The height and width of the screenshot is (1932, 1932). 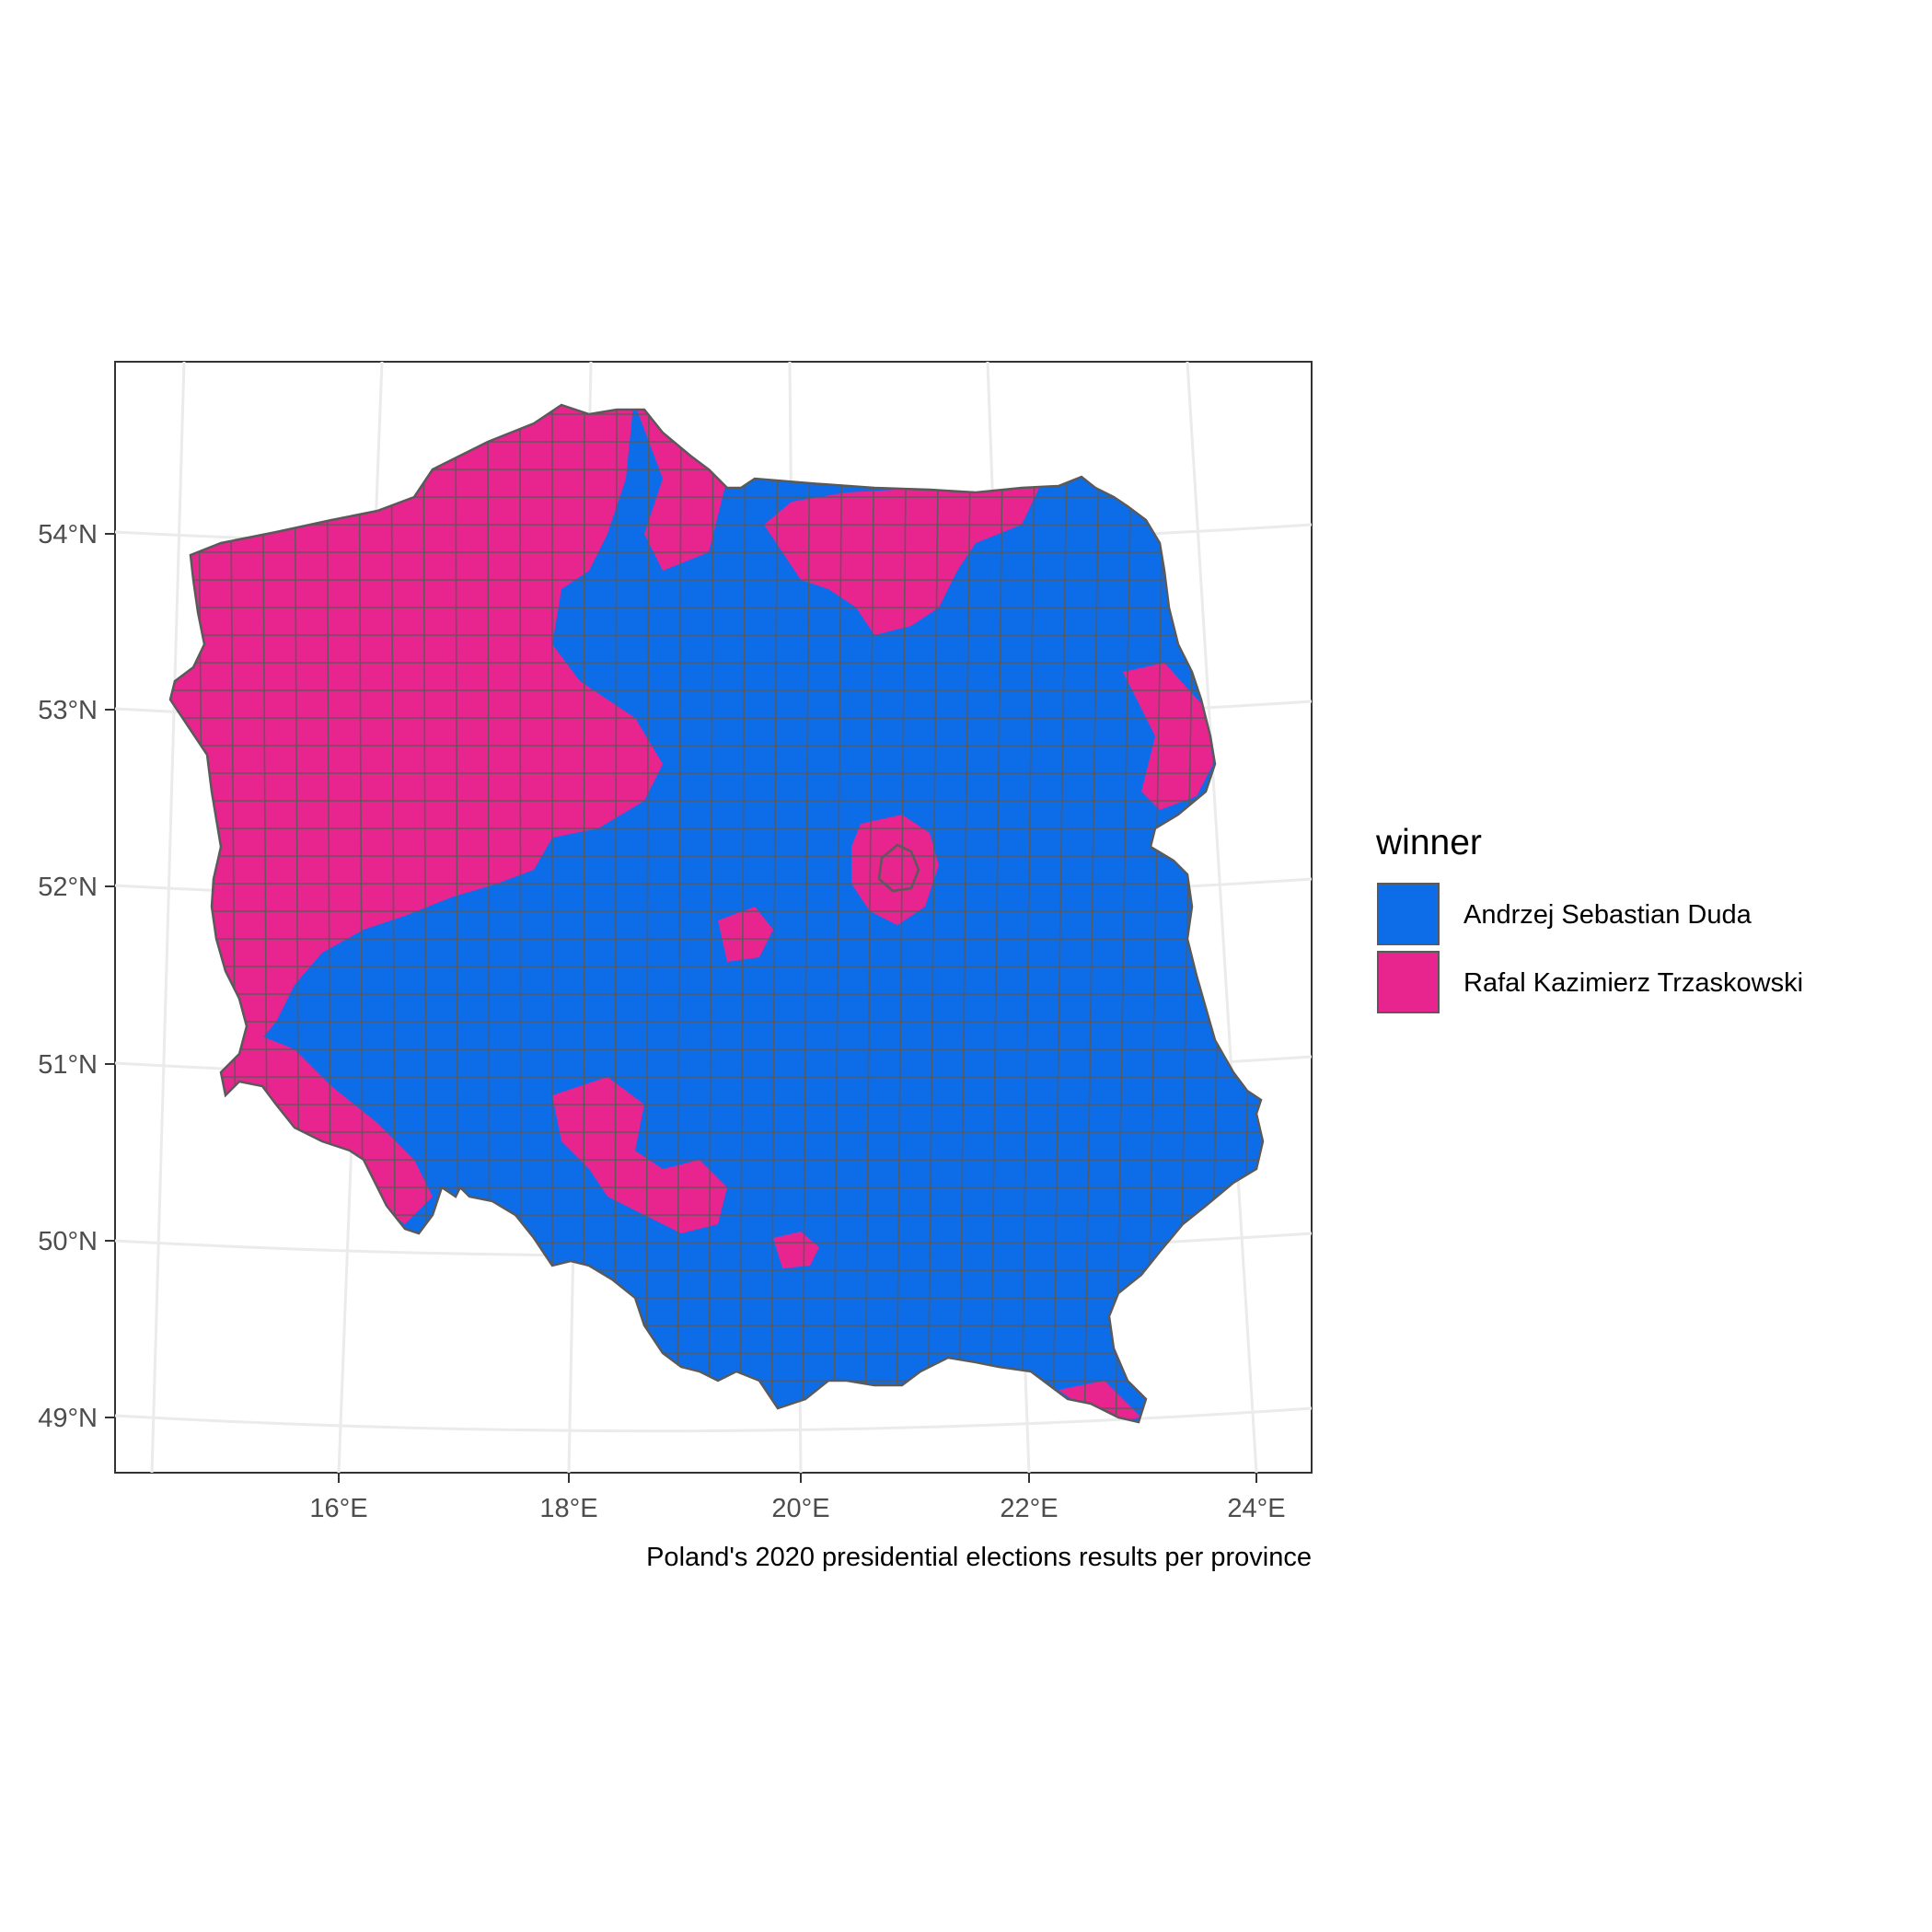 What do you see at coordinates (1409, 982) in the screenshot?
I see `legend-swatch-trzaskowski` at bounding box center [1409, 982].